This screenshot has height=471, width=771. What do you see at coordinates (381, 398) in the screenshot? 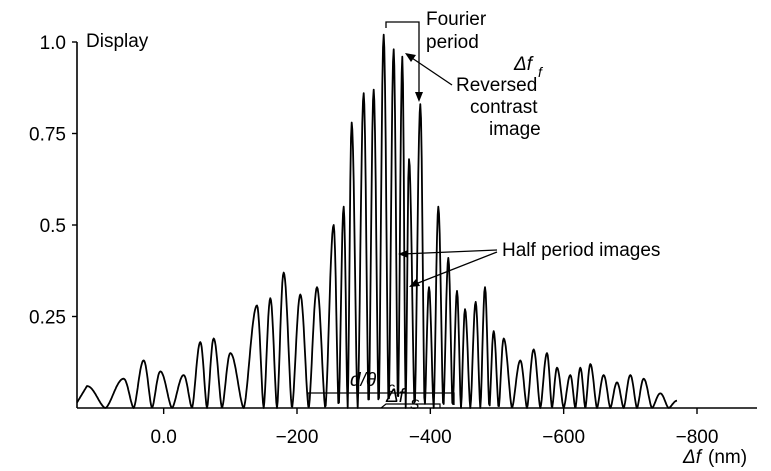
I see `dtheta-bracket` at bounding box center [381, 398].